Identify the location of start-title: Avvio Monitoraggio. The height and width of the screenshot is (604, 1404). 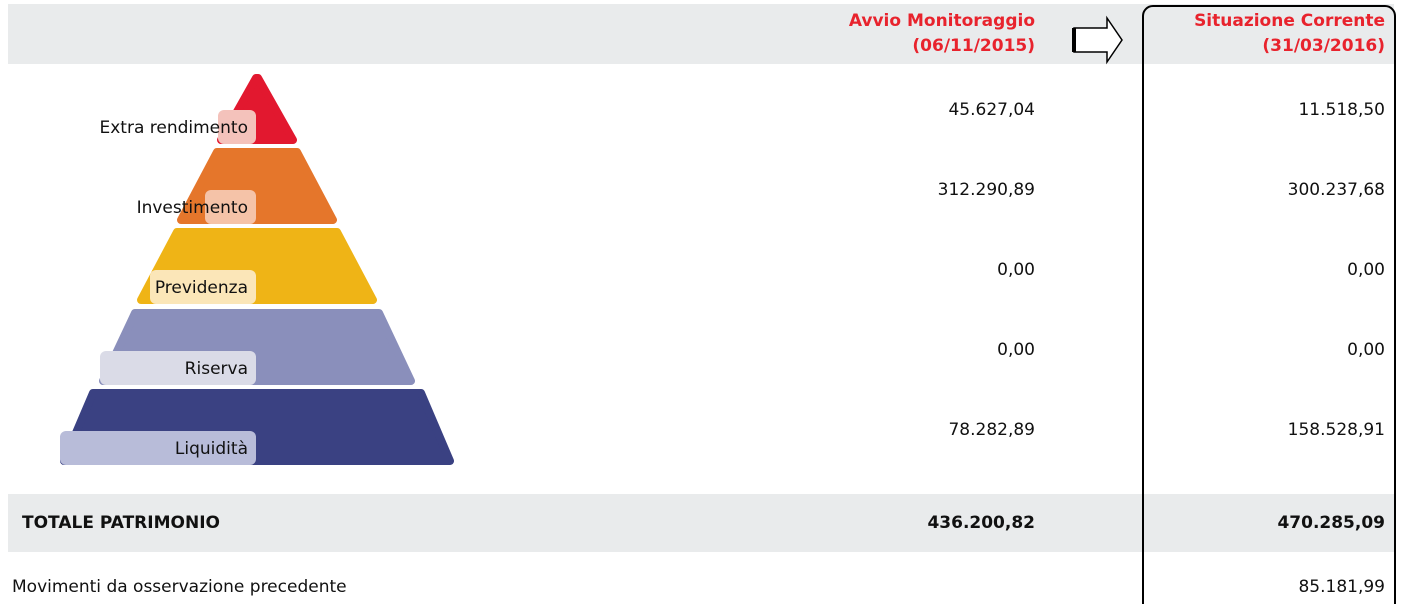
(942, 21).